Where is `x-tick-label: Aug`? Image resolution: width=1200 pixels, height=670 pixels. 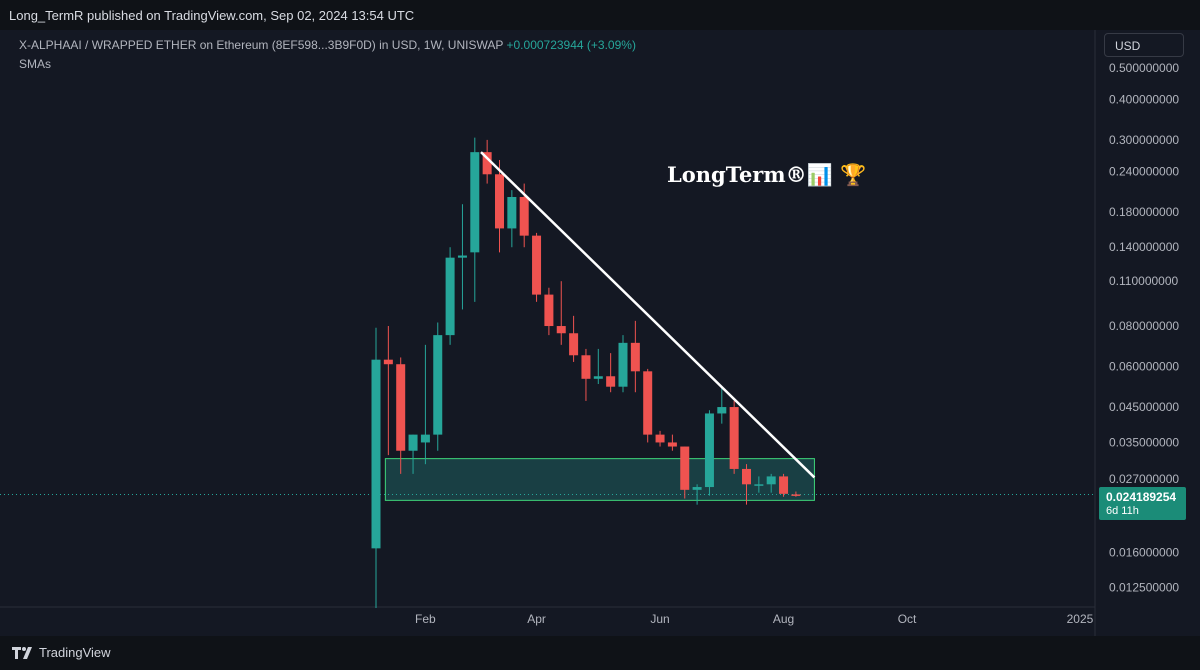 x-tick-label: Aug is located at coordinates (783, 619).